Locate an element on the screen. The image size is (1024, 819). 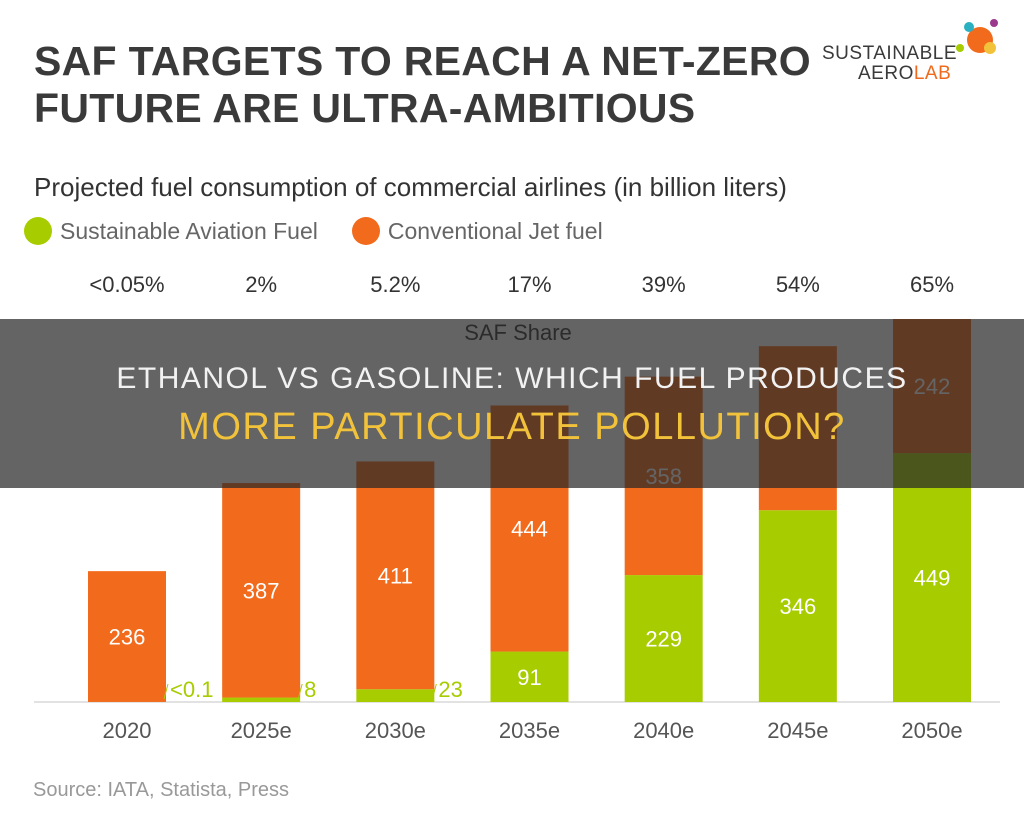
data-label-saf: 23 is located at coordinates (450, 689).